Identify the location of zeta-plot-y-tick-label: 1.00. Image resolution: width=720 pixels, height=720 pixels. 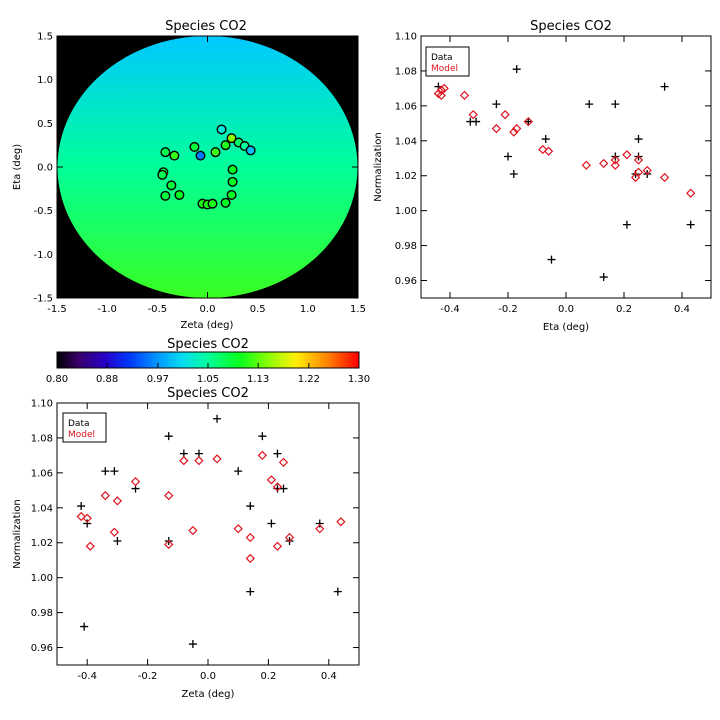
(42, 578).